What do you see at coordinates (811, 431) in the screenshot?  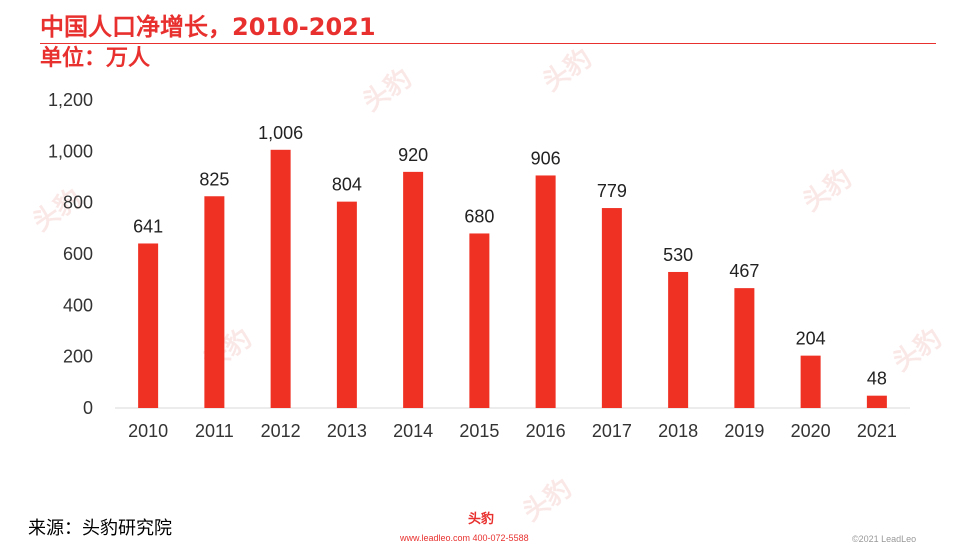 I see `x-tick-label: 2020` at bounding box center [811, 431].